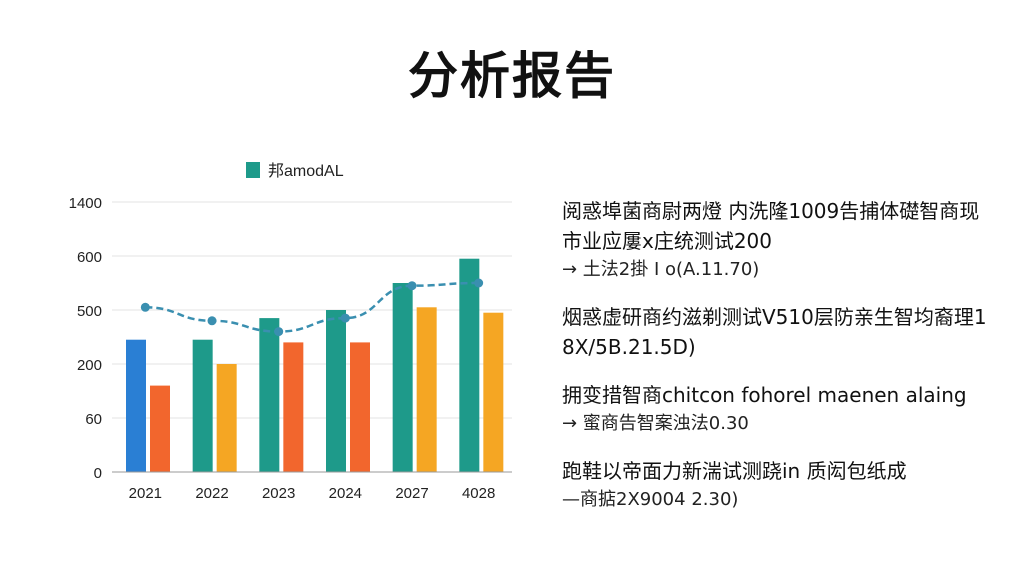 Image resolution: width=1024 pixels, height=576 pixels. Describe the element at coordinates (312, 307) in the screenshot. I see `trend-line` at that location.